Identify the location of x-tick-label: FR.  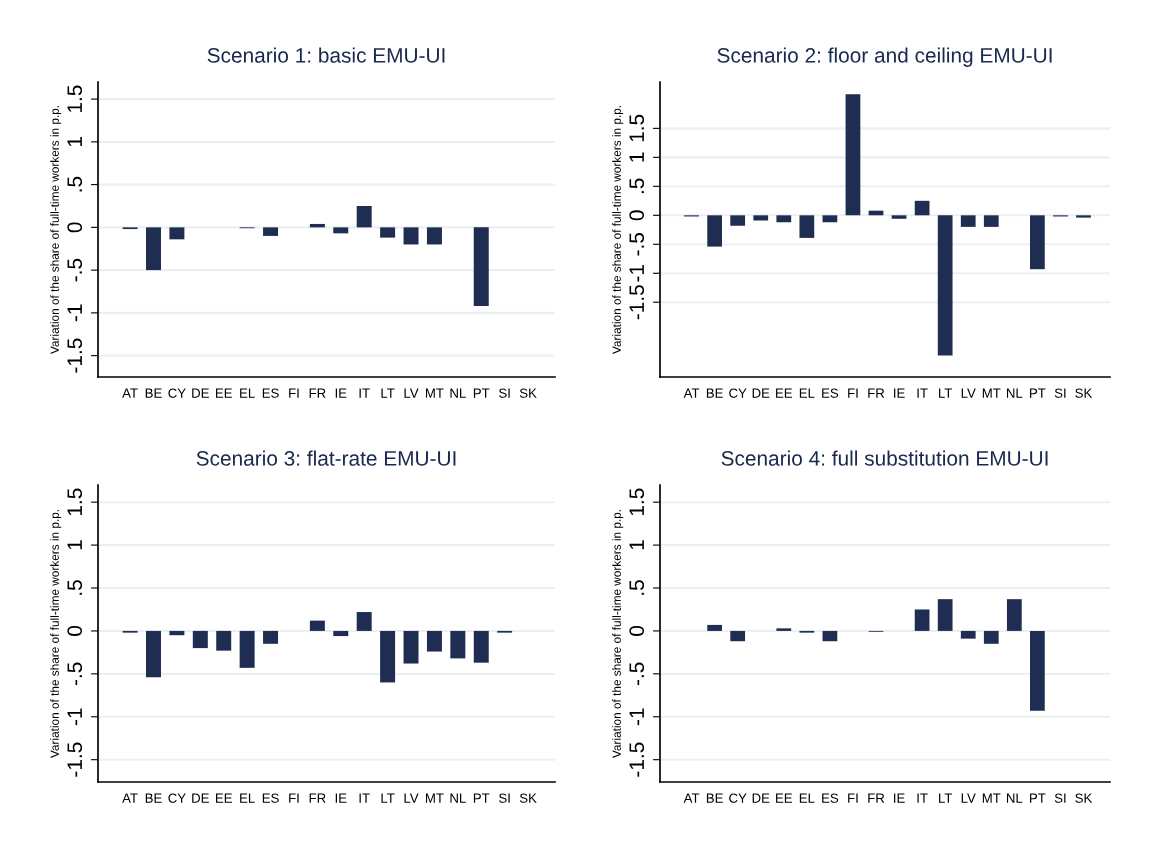
(876, 798).